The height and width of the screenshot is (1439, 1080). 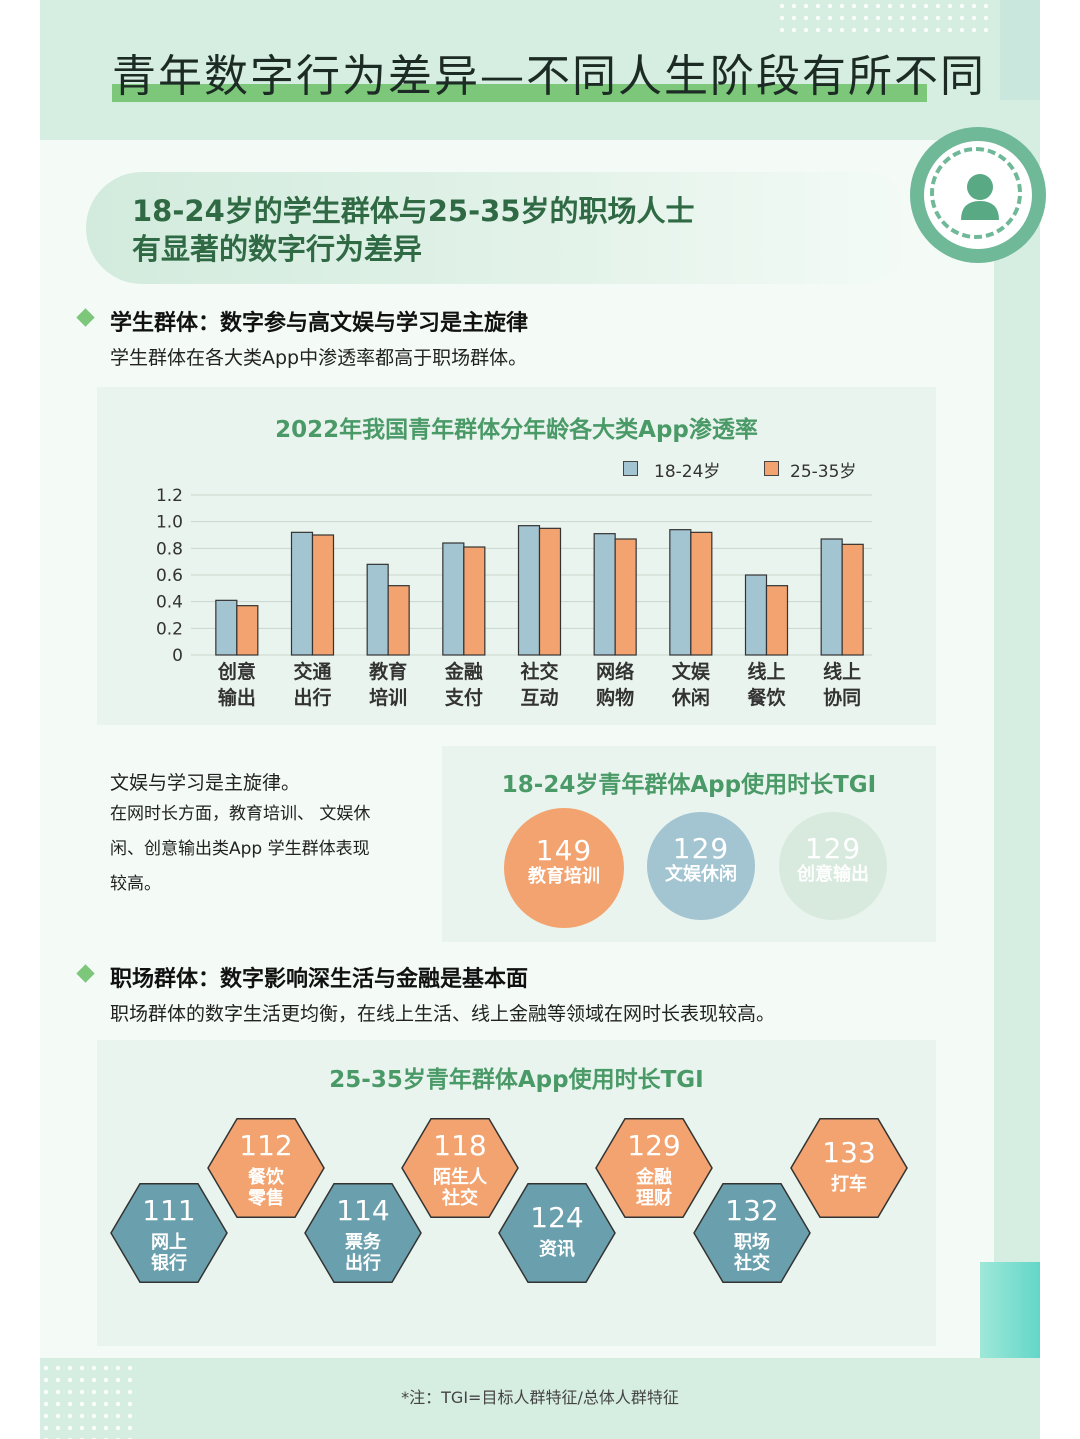 What do you see at coordinates (413, 211) in the screenshot?
I see `headline-line-1: 18-24岁的学生群体与25-35岁的职场人士` at bounding box center [413, 211].